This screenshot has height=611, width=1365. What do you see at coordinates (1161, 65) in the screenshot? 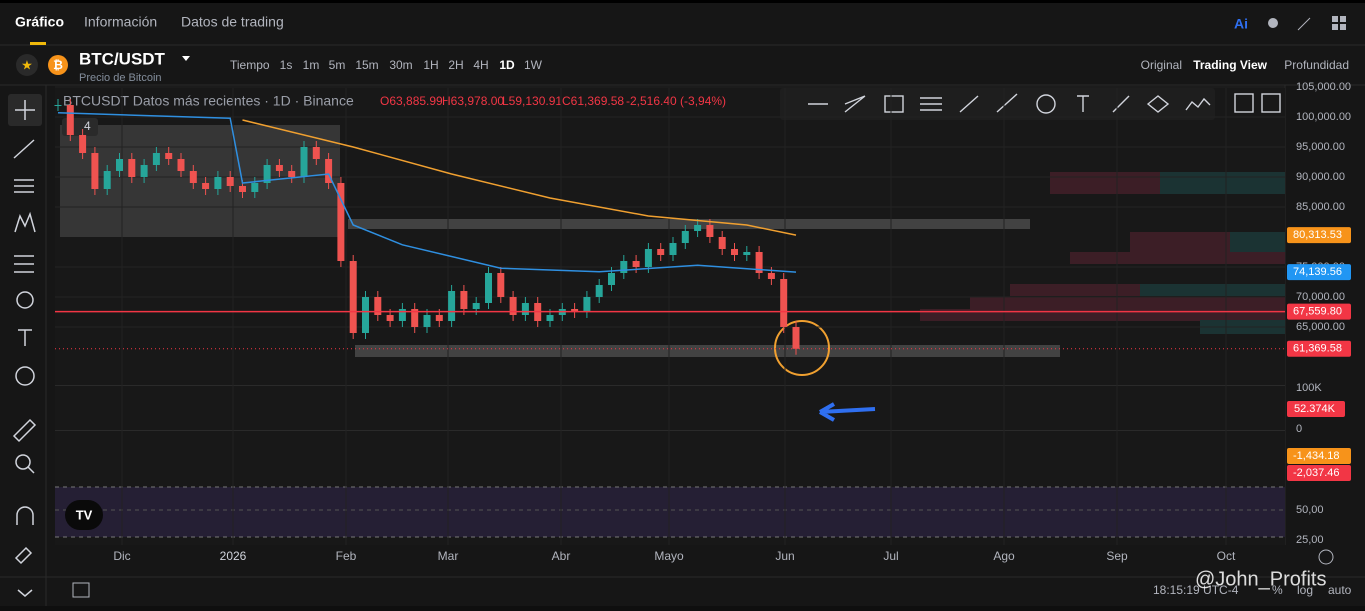
I see `view-tab: Original` at bounding box center [1161, 65].